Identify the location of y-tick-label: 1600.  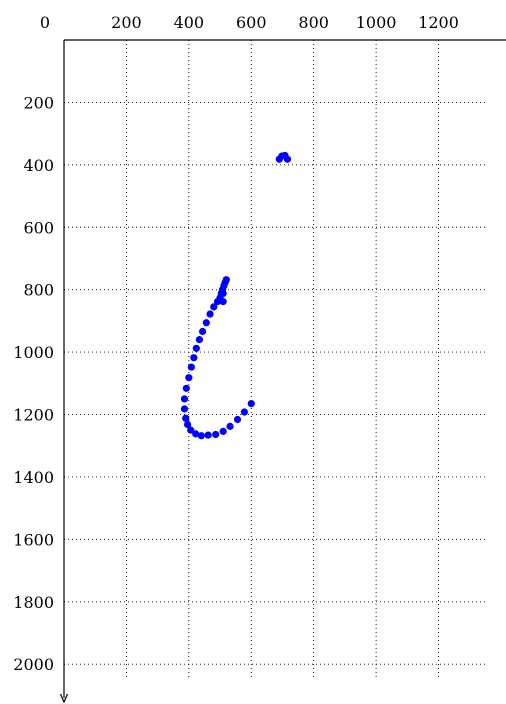
(33, 539).